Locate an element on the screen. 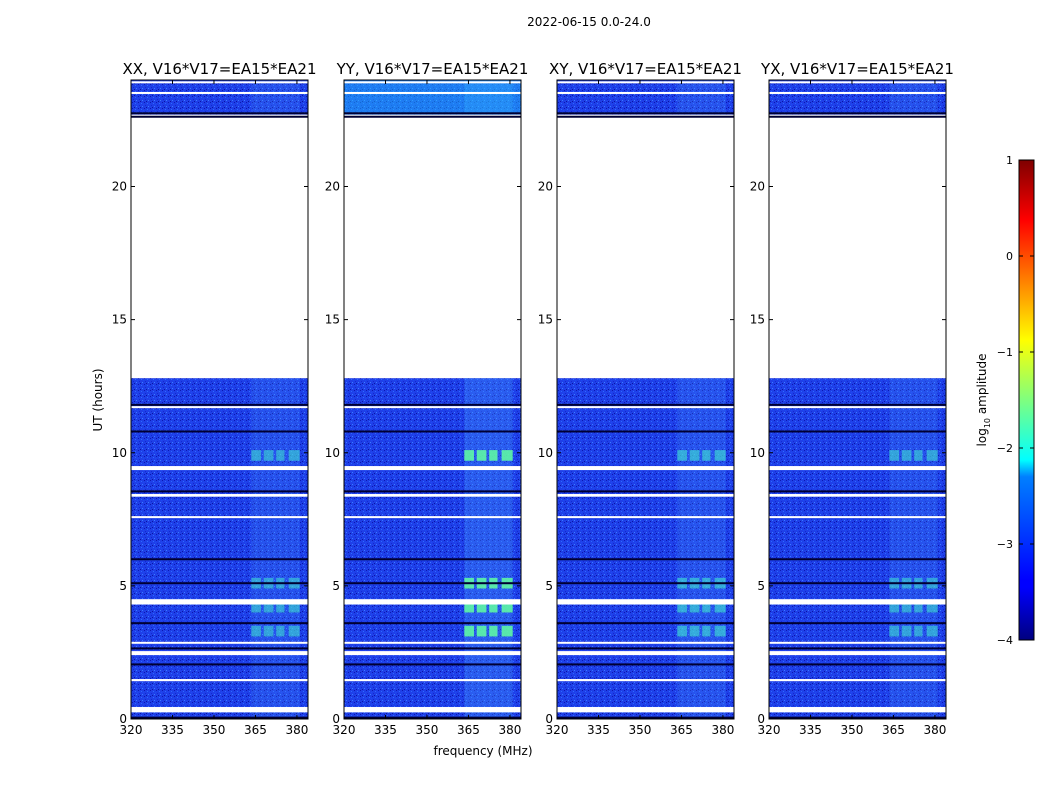 Image resolution: width=1050 pixels, height=800 pixels. colorbar-tick-label: 1 is located at coordinates (1009, 160).